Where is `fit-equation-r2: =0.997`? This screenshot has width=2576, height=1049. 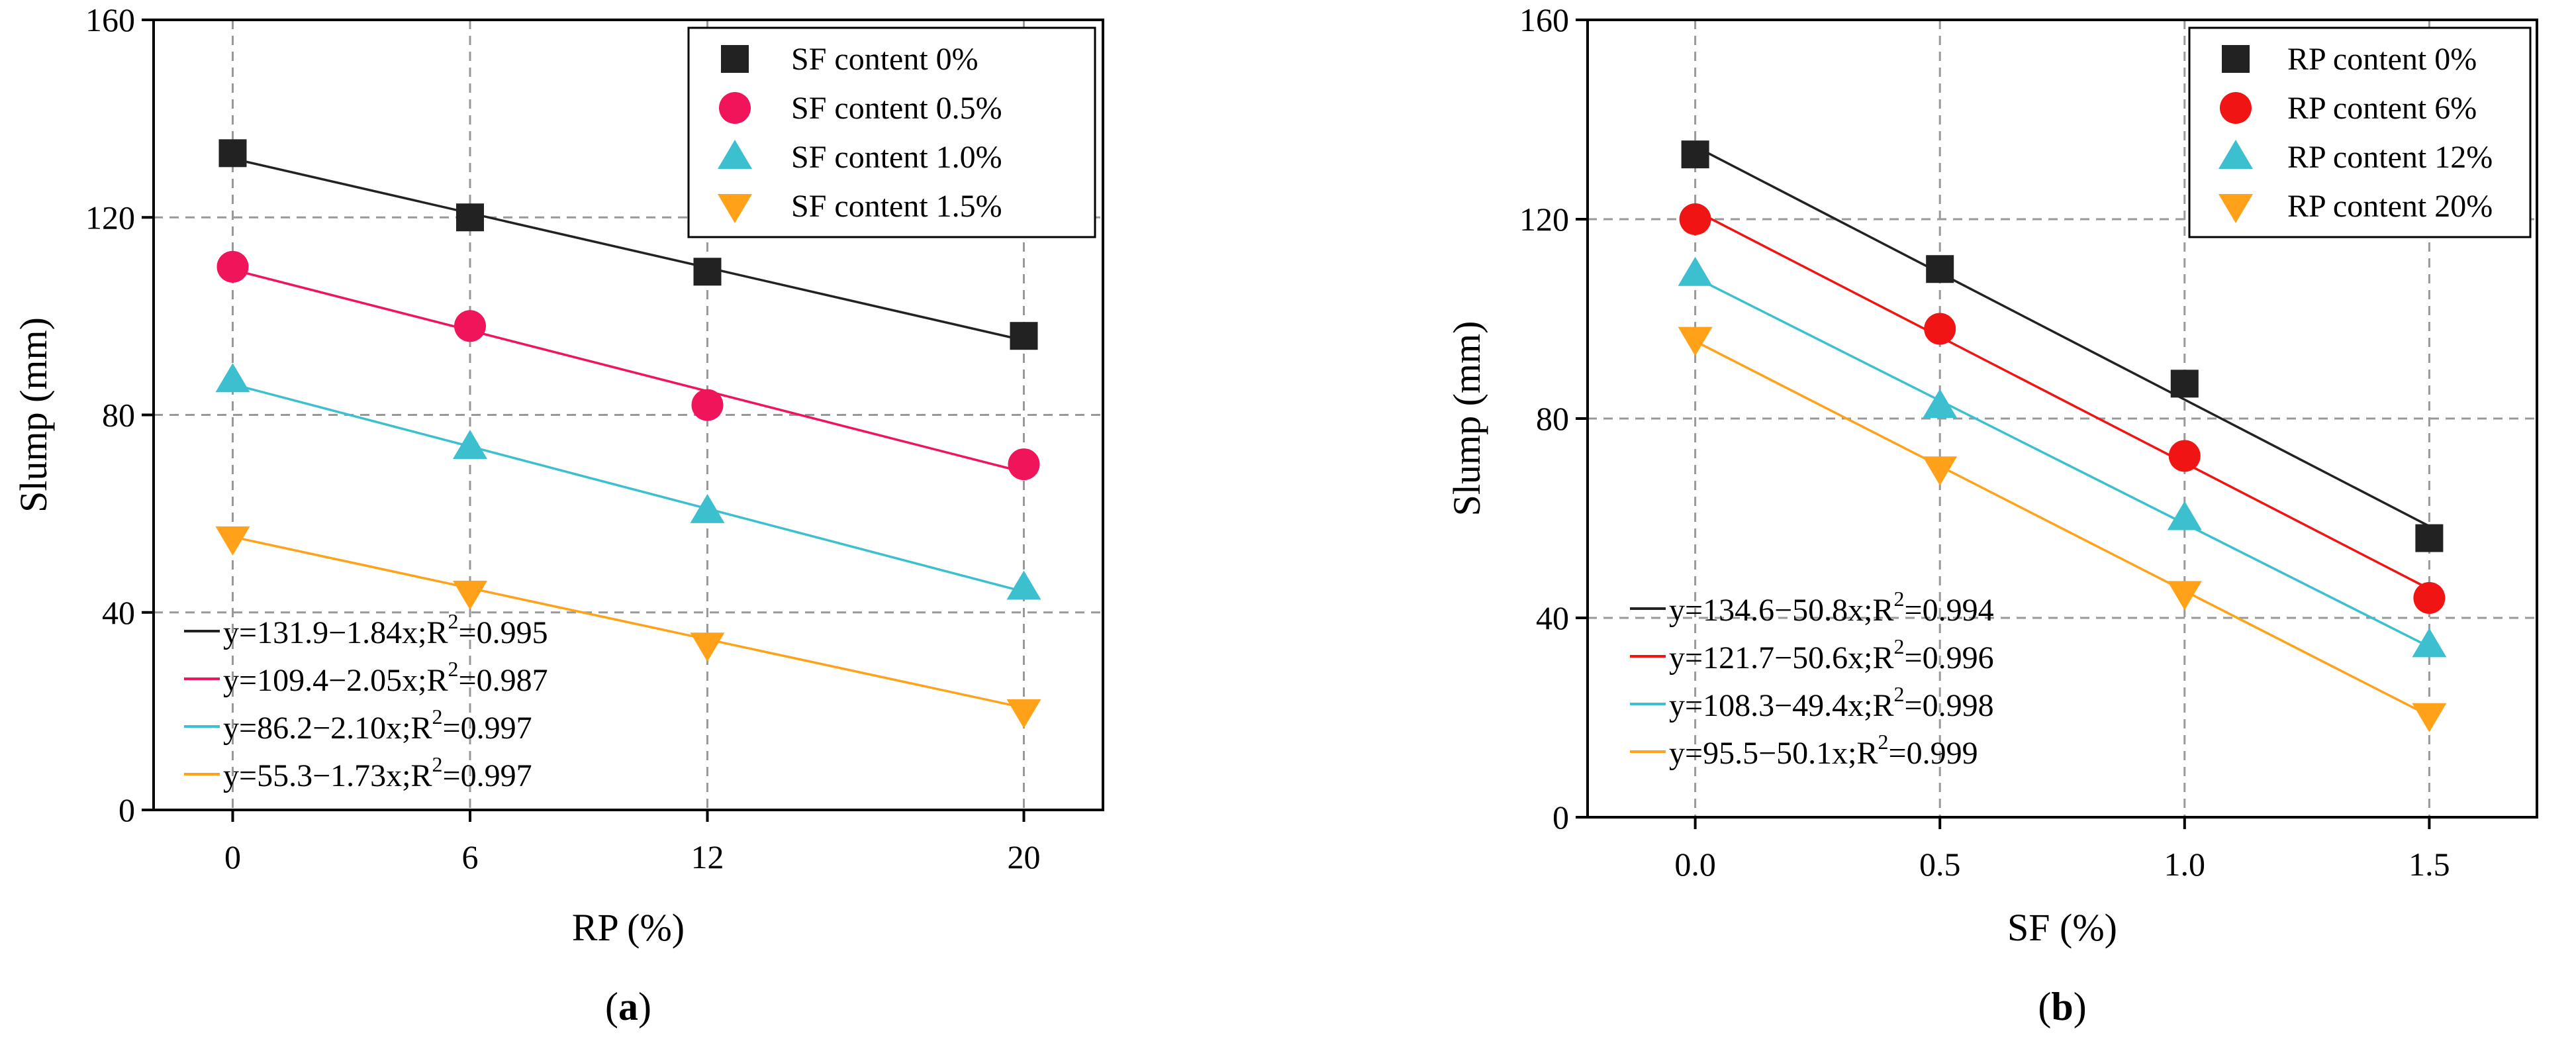
fit-equation-r2: =0.997 is located at coordinates (487, 728).